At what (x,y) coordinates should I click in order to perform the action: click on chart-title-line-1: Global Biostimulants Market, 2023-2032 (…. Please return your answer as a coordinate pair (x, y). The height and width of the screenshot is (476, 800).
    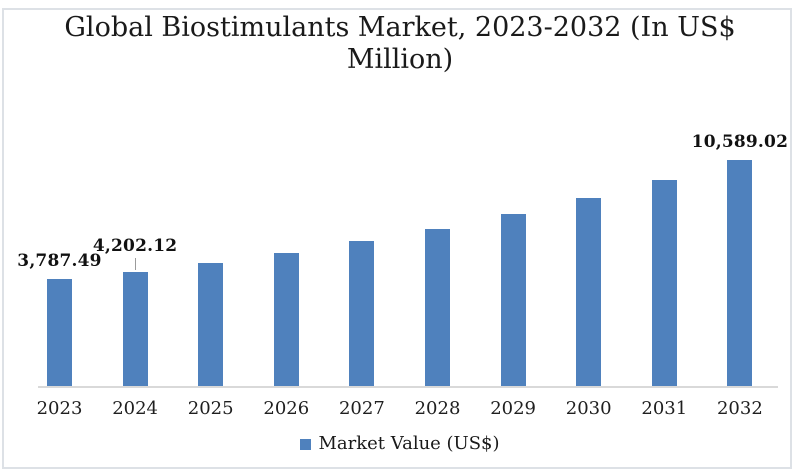
    Looking at the image, I should click on (400, 27).